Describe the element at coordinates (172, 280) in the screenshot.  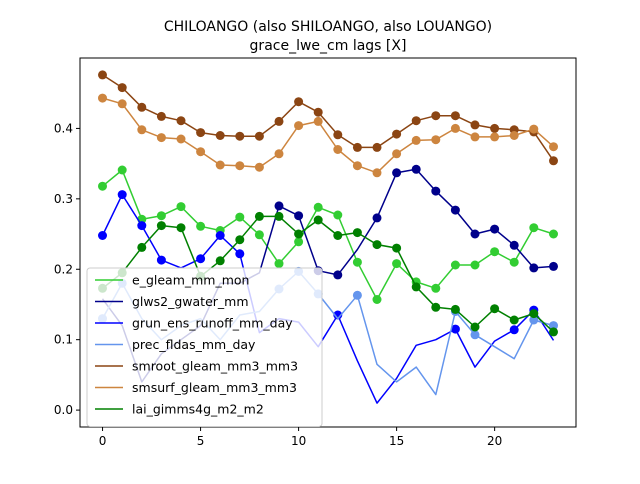
I see `legend-item-e_gleam_mm_mon: e_gleam_mm_mon` at that location.